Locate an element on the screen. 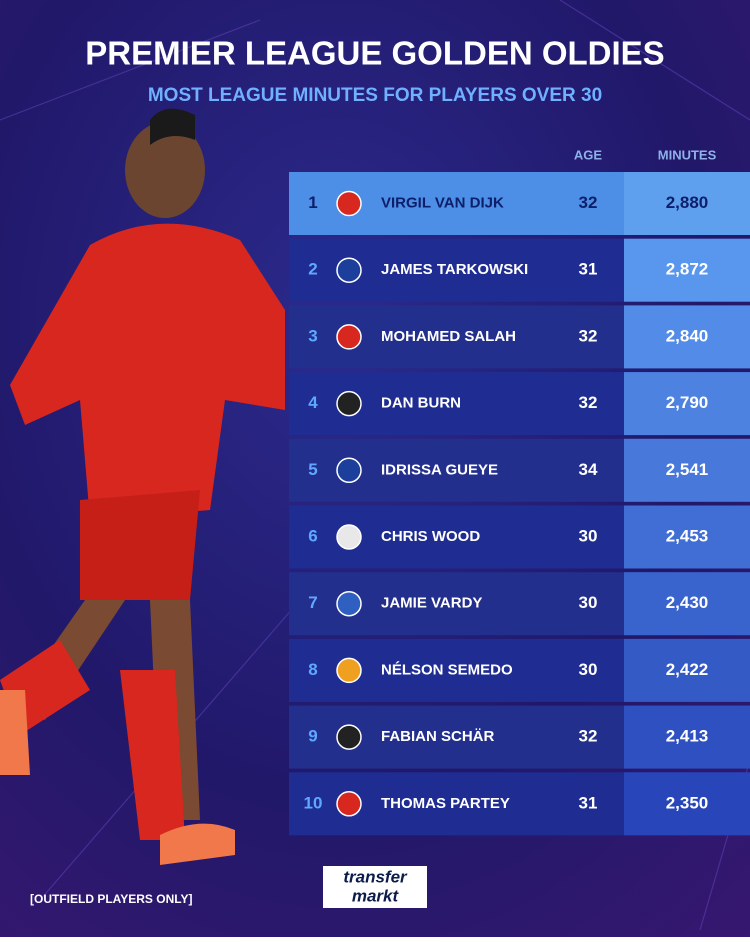  rank: 8 is located at coordinates (312, 669).